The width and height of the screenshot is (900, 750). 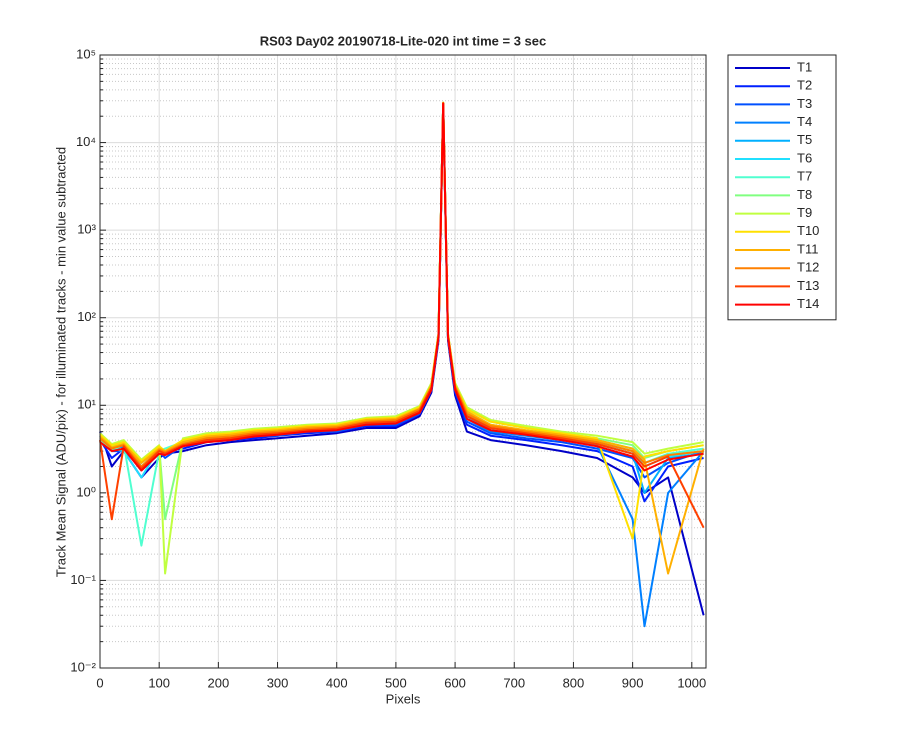 I want to click on x-tick-label: 1000, so click(x=691, y=682).